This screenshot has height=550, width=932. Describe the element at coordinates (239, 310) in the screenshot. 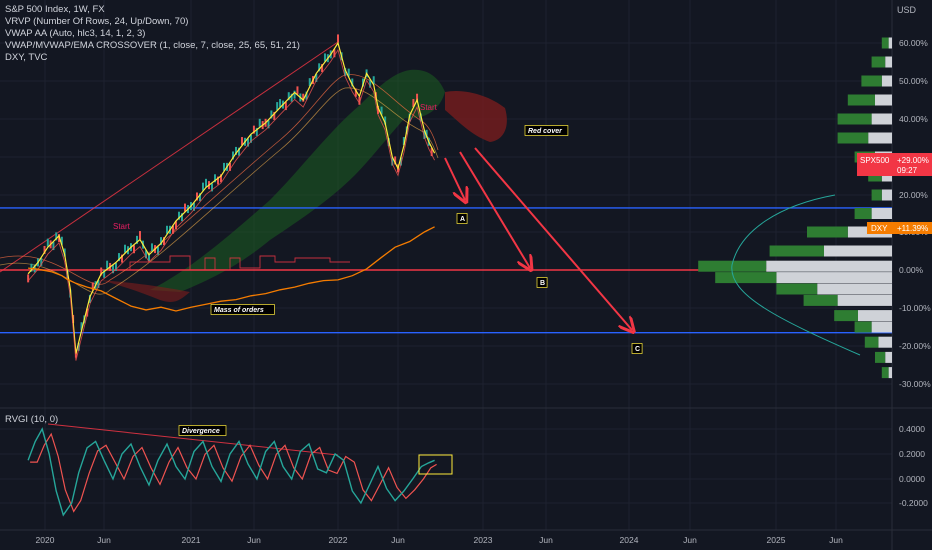

I see `label-mass-of-orders: Mass of orders` at that location.